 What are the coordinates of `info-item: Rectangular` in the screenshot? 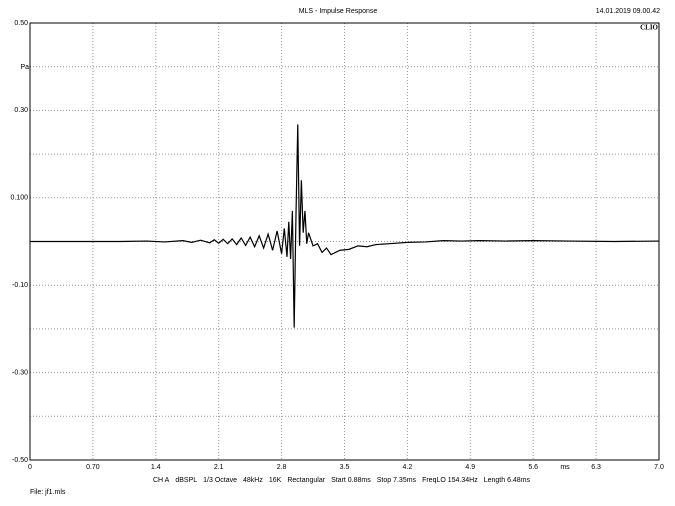 It's located at (306, 480).